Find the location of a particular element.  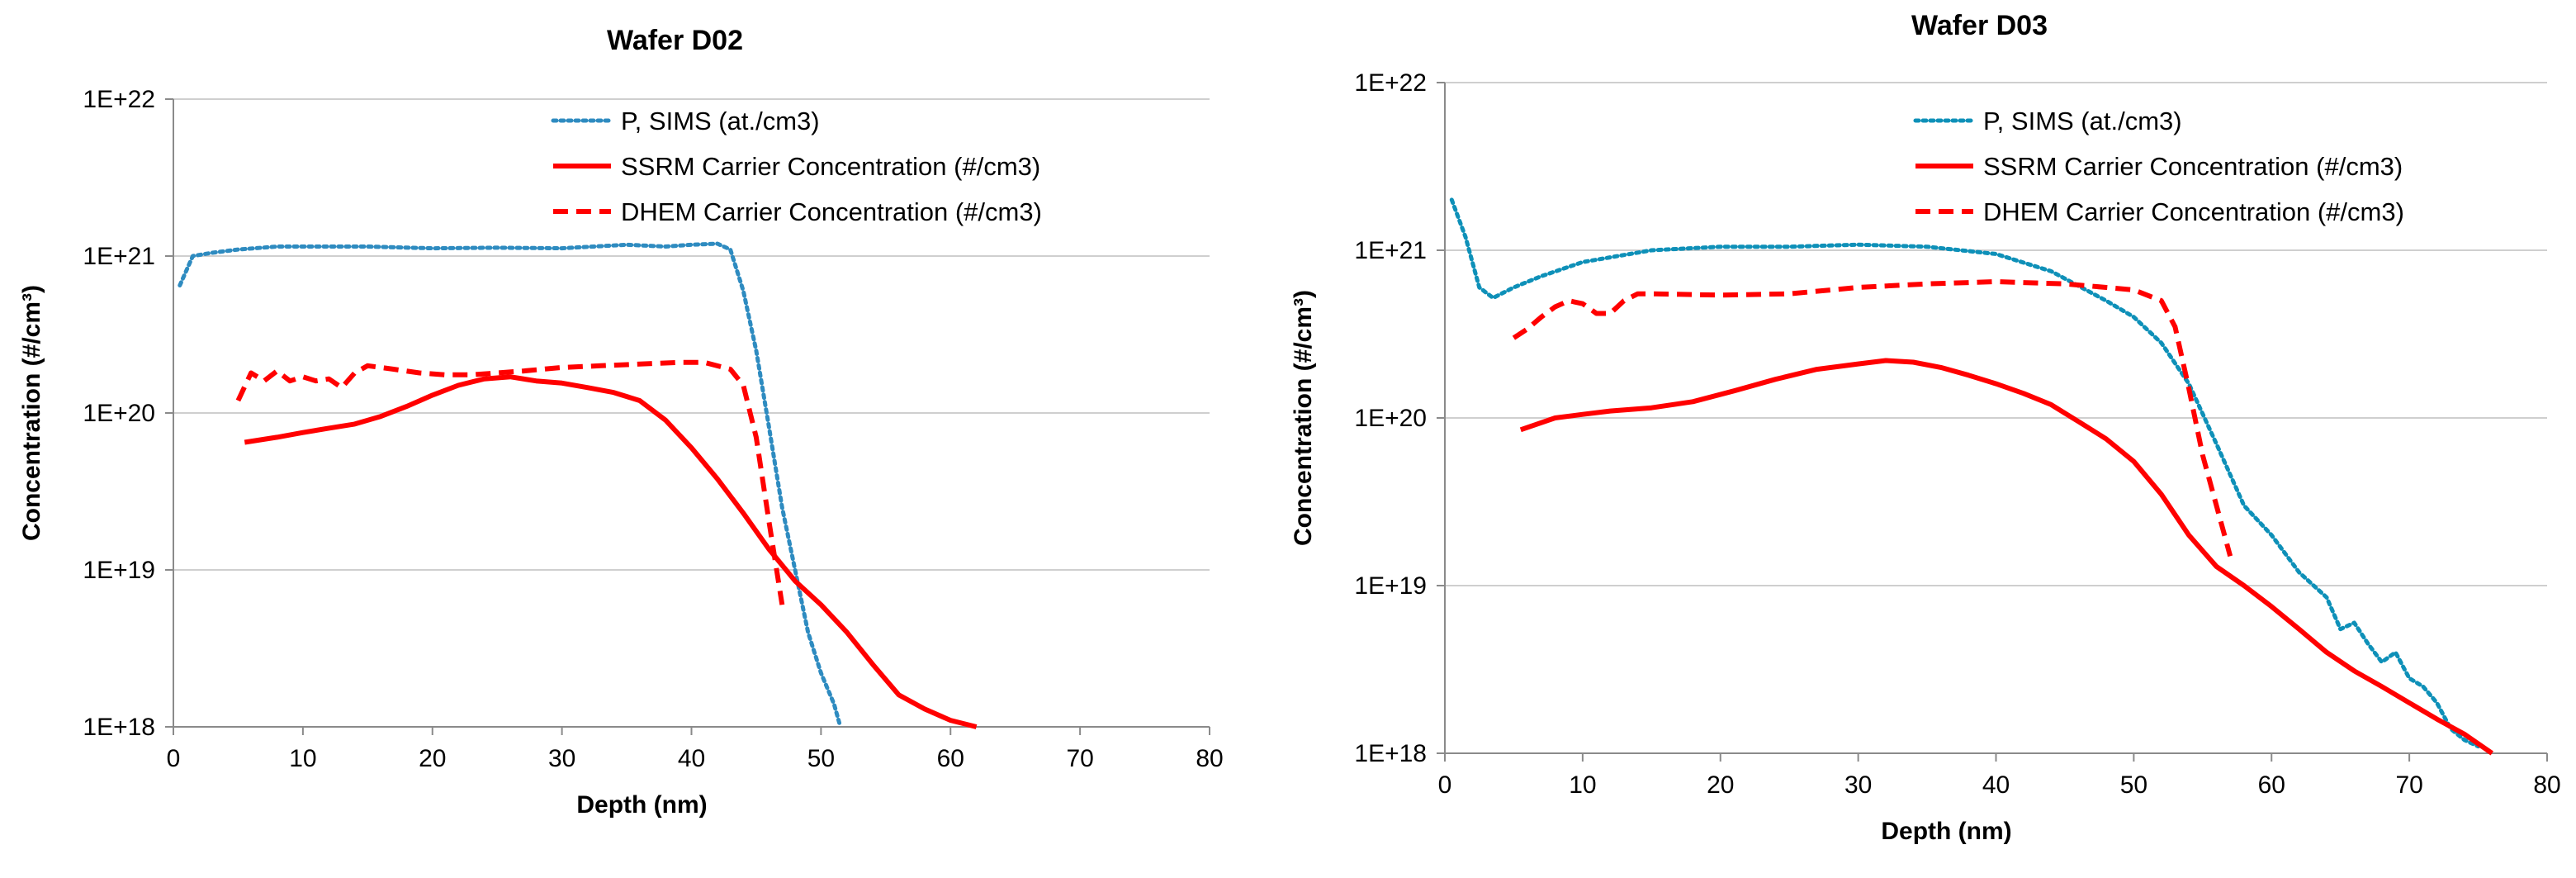

chart-title: Wafer D02 is located at coordinates (675, 40).